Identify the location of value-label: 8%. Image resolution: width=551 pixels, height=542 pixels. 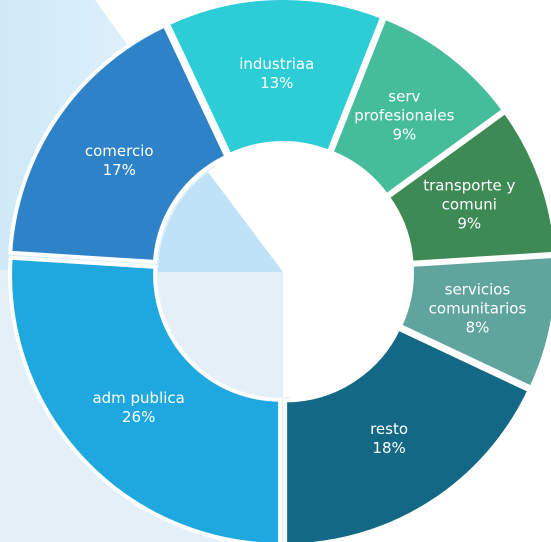
(477, 327).